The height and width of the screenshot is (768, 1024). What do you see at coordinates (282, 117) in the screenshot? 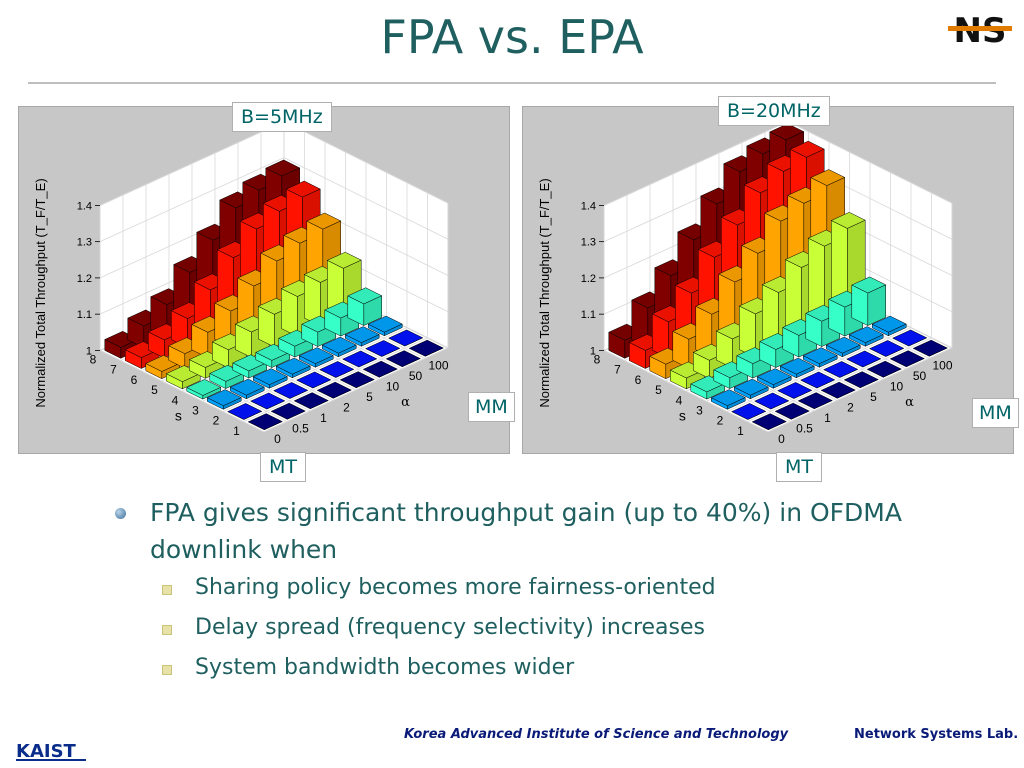
I see `bandwidth-label-5mhz: B=5MHz` at bounding box center [282, 117].